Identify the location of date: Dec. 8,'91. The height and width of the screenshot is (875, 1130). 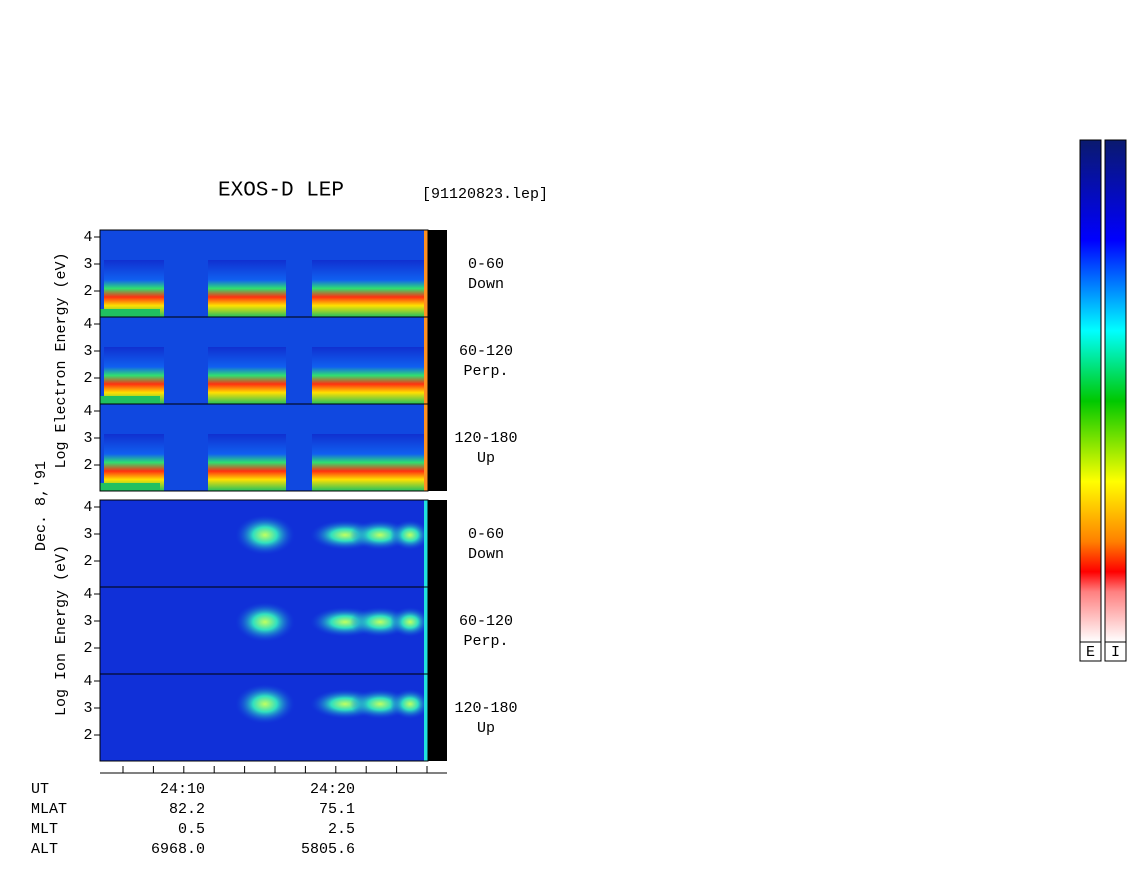
(41, 506).